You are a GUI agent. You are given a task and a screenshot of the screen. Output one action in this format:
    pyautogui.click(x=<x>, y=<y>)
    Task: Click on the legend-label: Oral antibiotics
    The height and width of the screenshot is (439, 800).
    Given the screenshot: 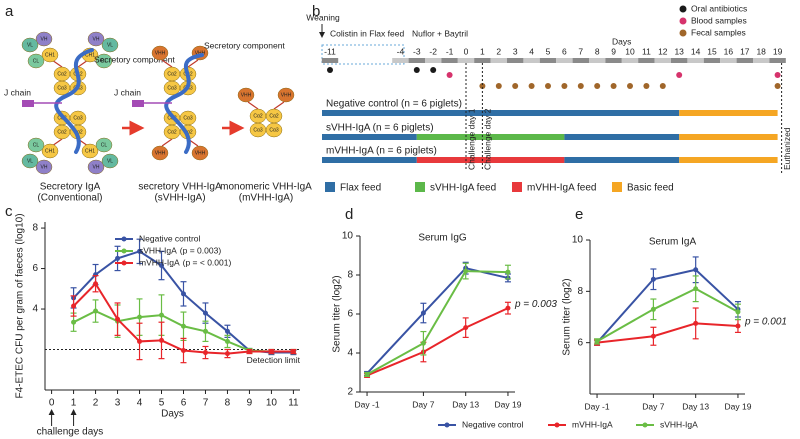 What is the action you would take?
    pyautogui.click(x=719, y=8)
    